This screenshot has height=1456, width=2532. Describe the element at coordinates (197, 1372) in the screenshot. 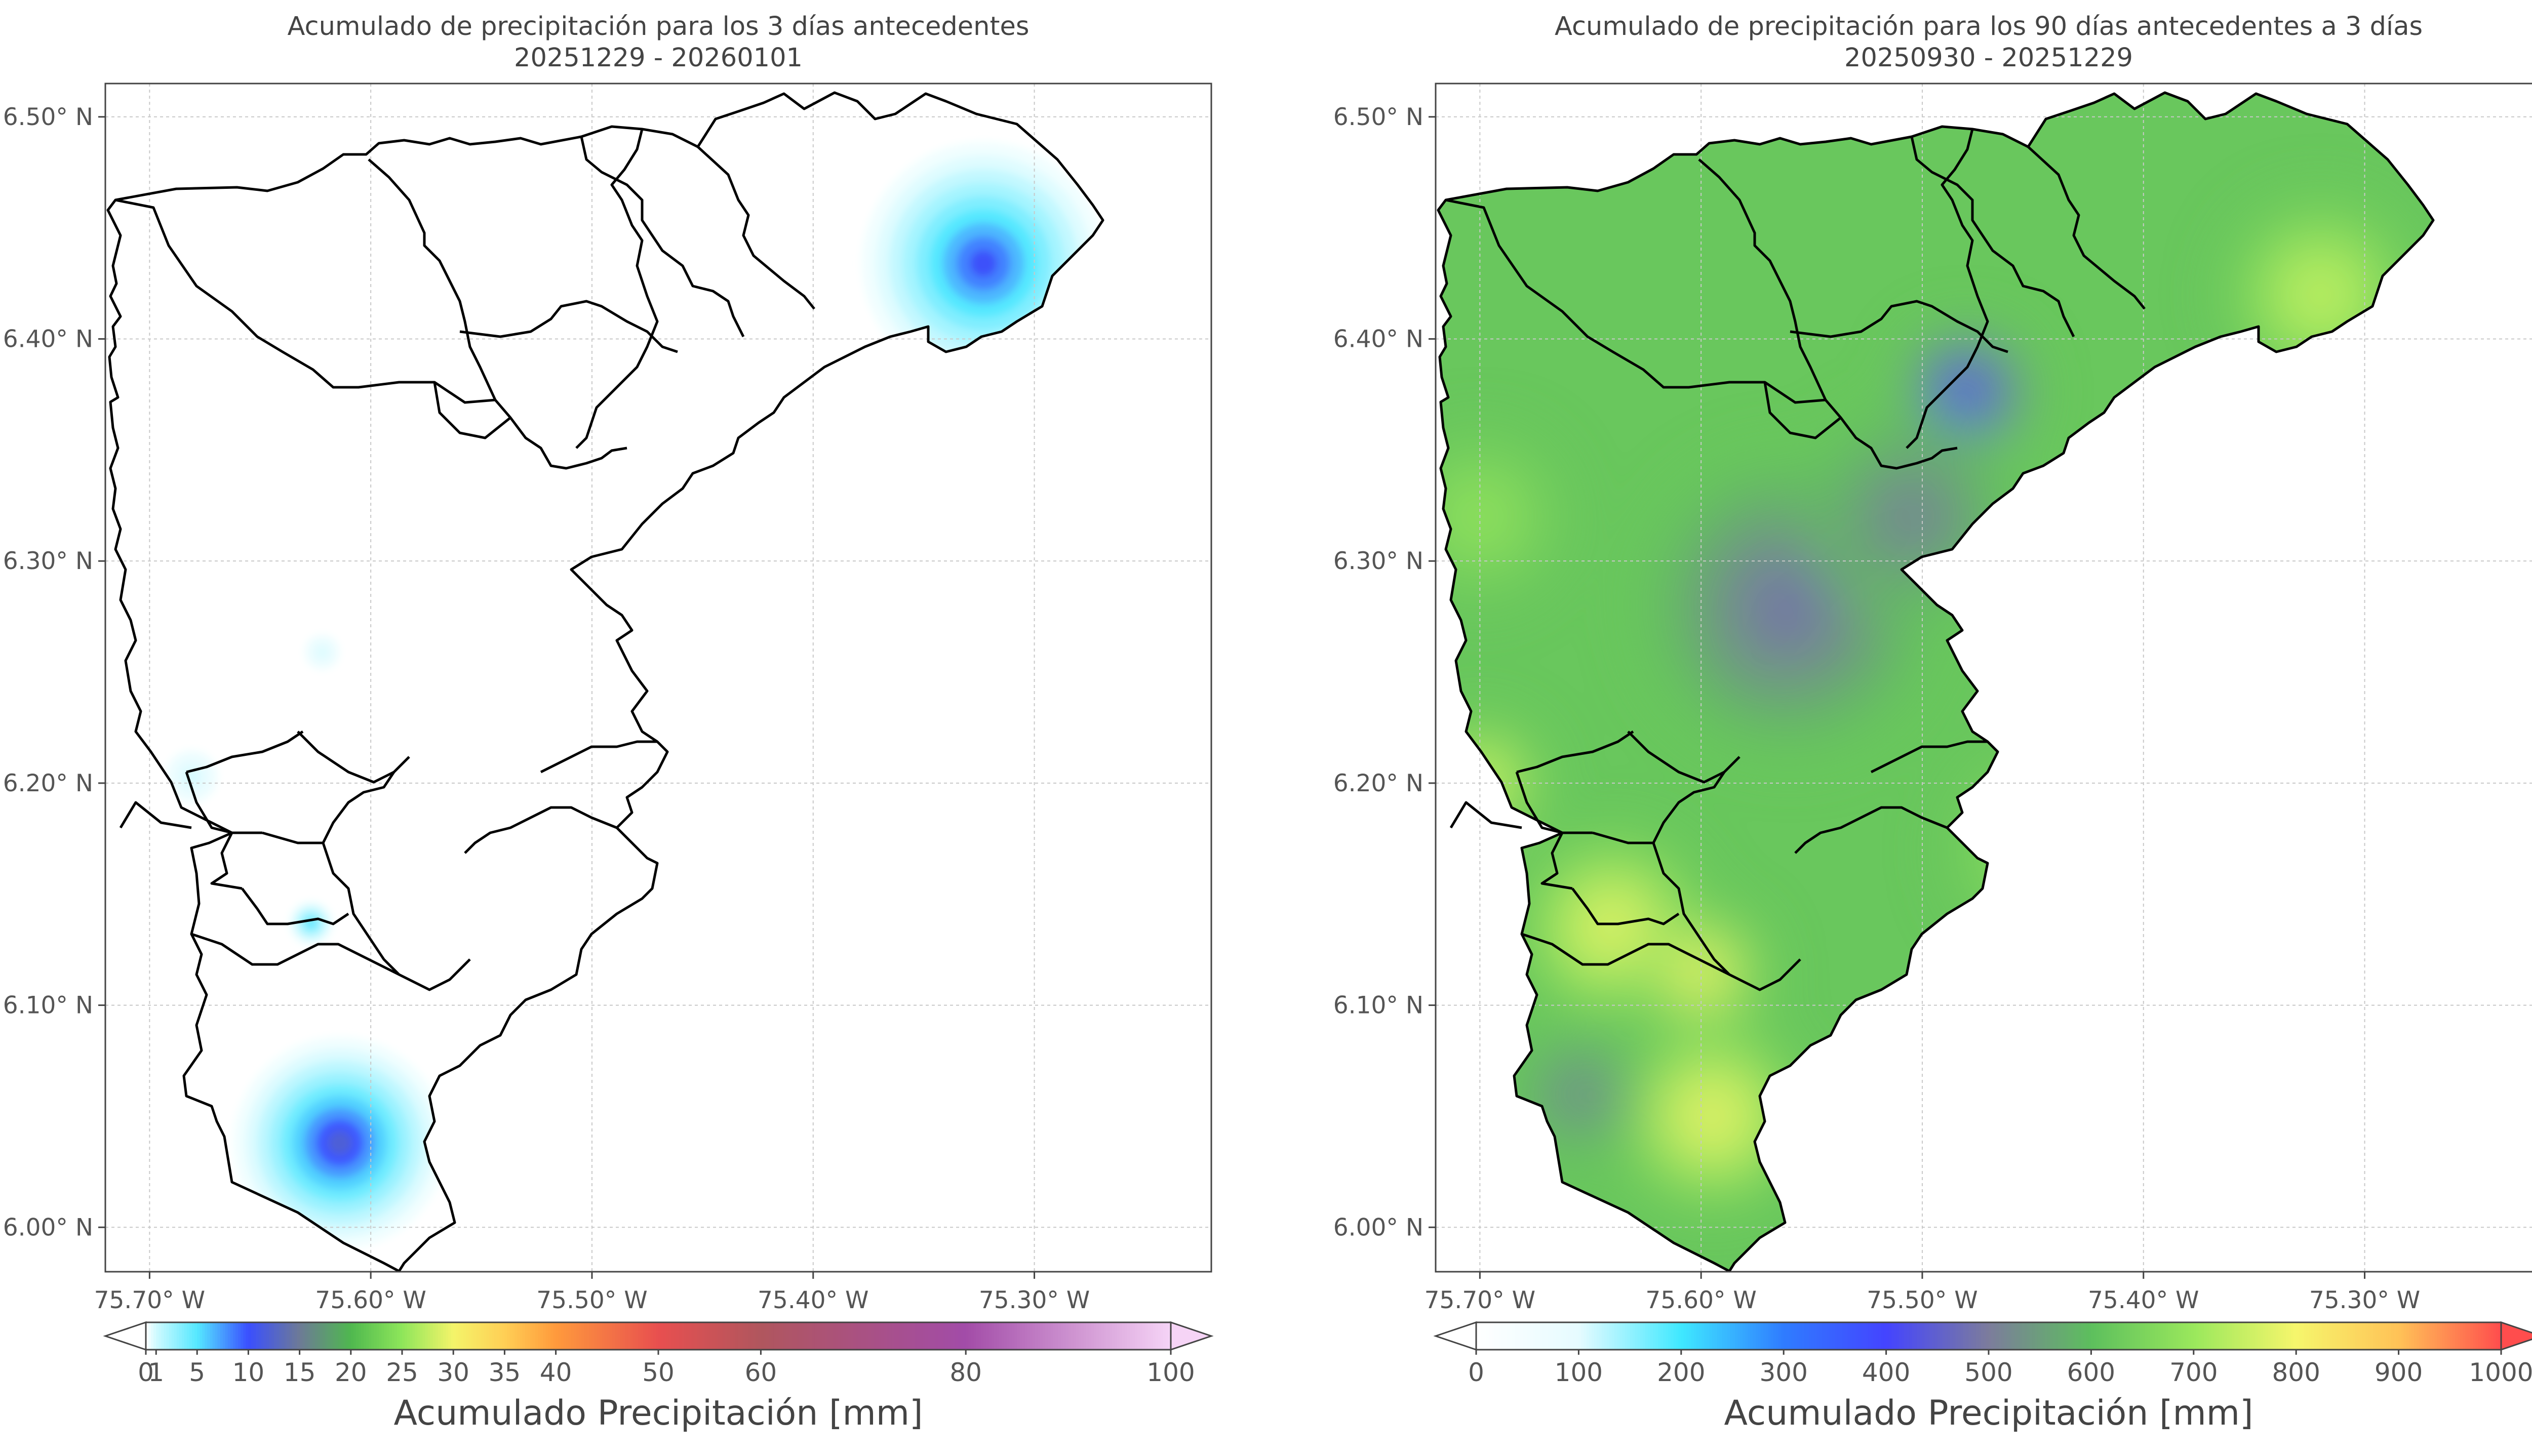

I see `colorbar-tick-label: 5` at that location.